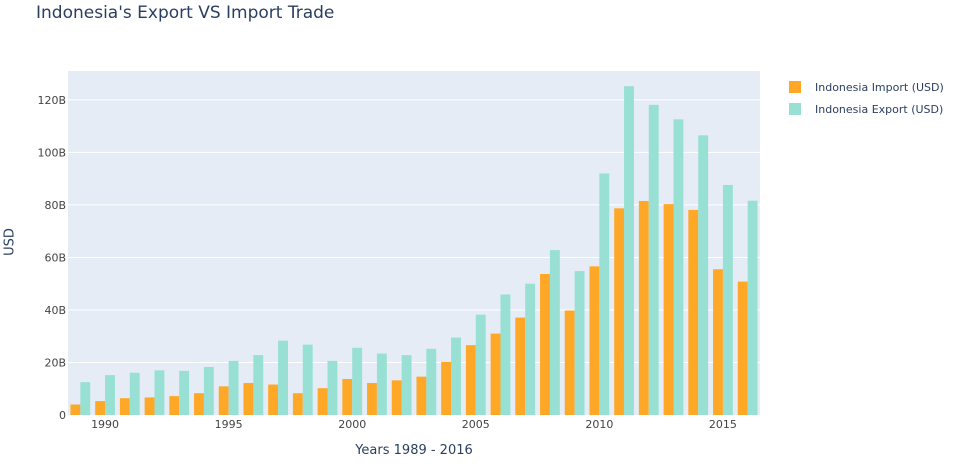  I want to click on chart-title: Indonesia's Export VS Import Trade, so click(185, 13).